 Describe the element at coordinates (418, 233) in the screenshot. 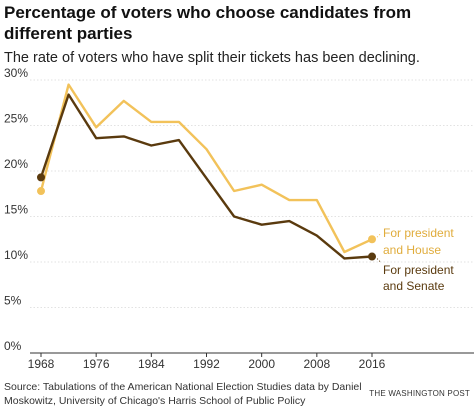

I see `series-label-house: For president` at that location.